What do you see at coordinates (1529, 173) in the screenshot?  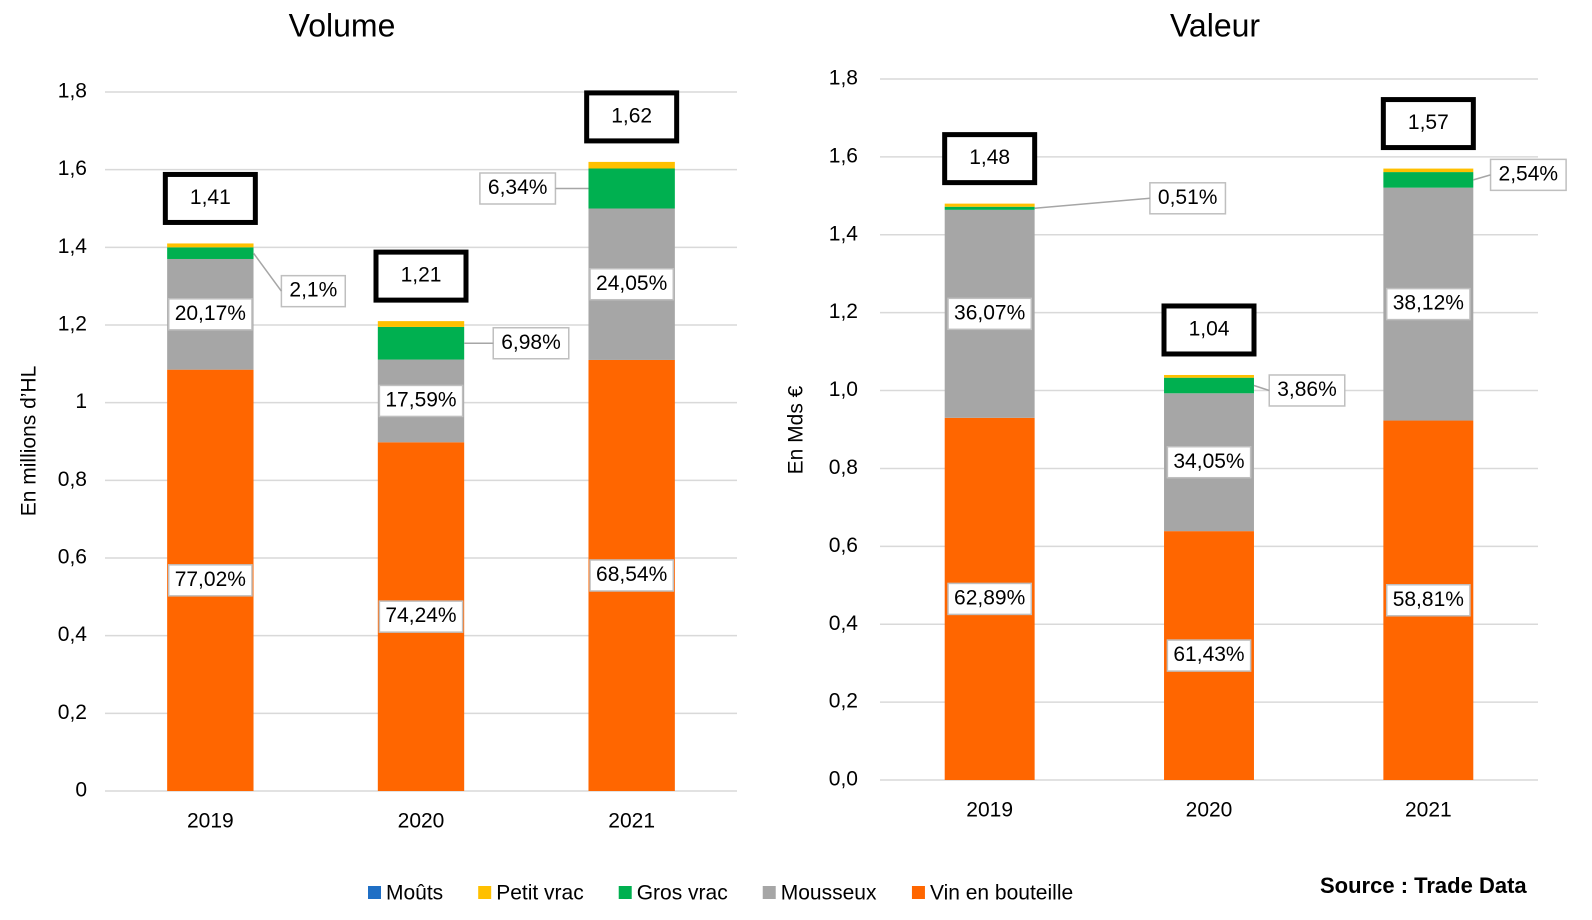 I see `share-label: 2,54%` at bounding box center [1529, 173].